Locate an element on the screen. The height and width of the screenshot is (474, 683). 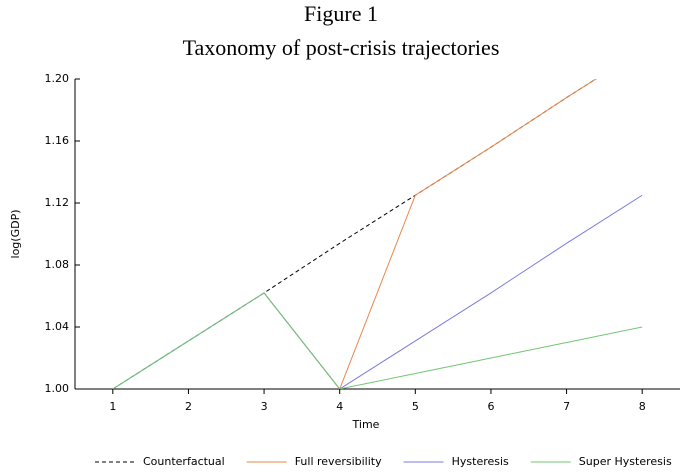
x-tick-label: 6 is located at coordinates (490, 406).